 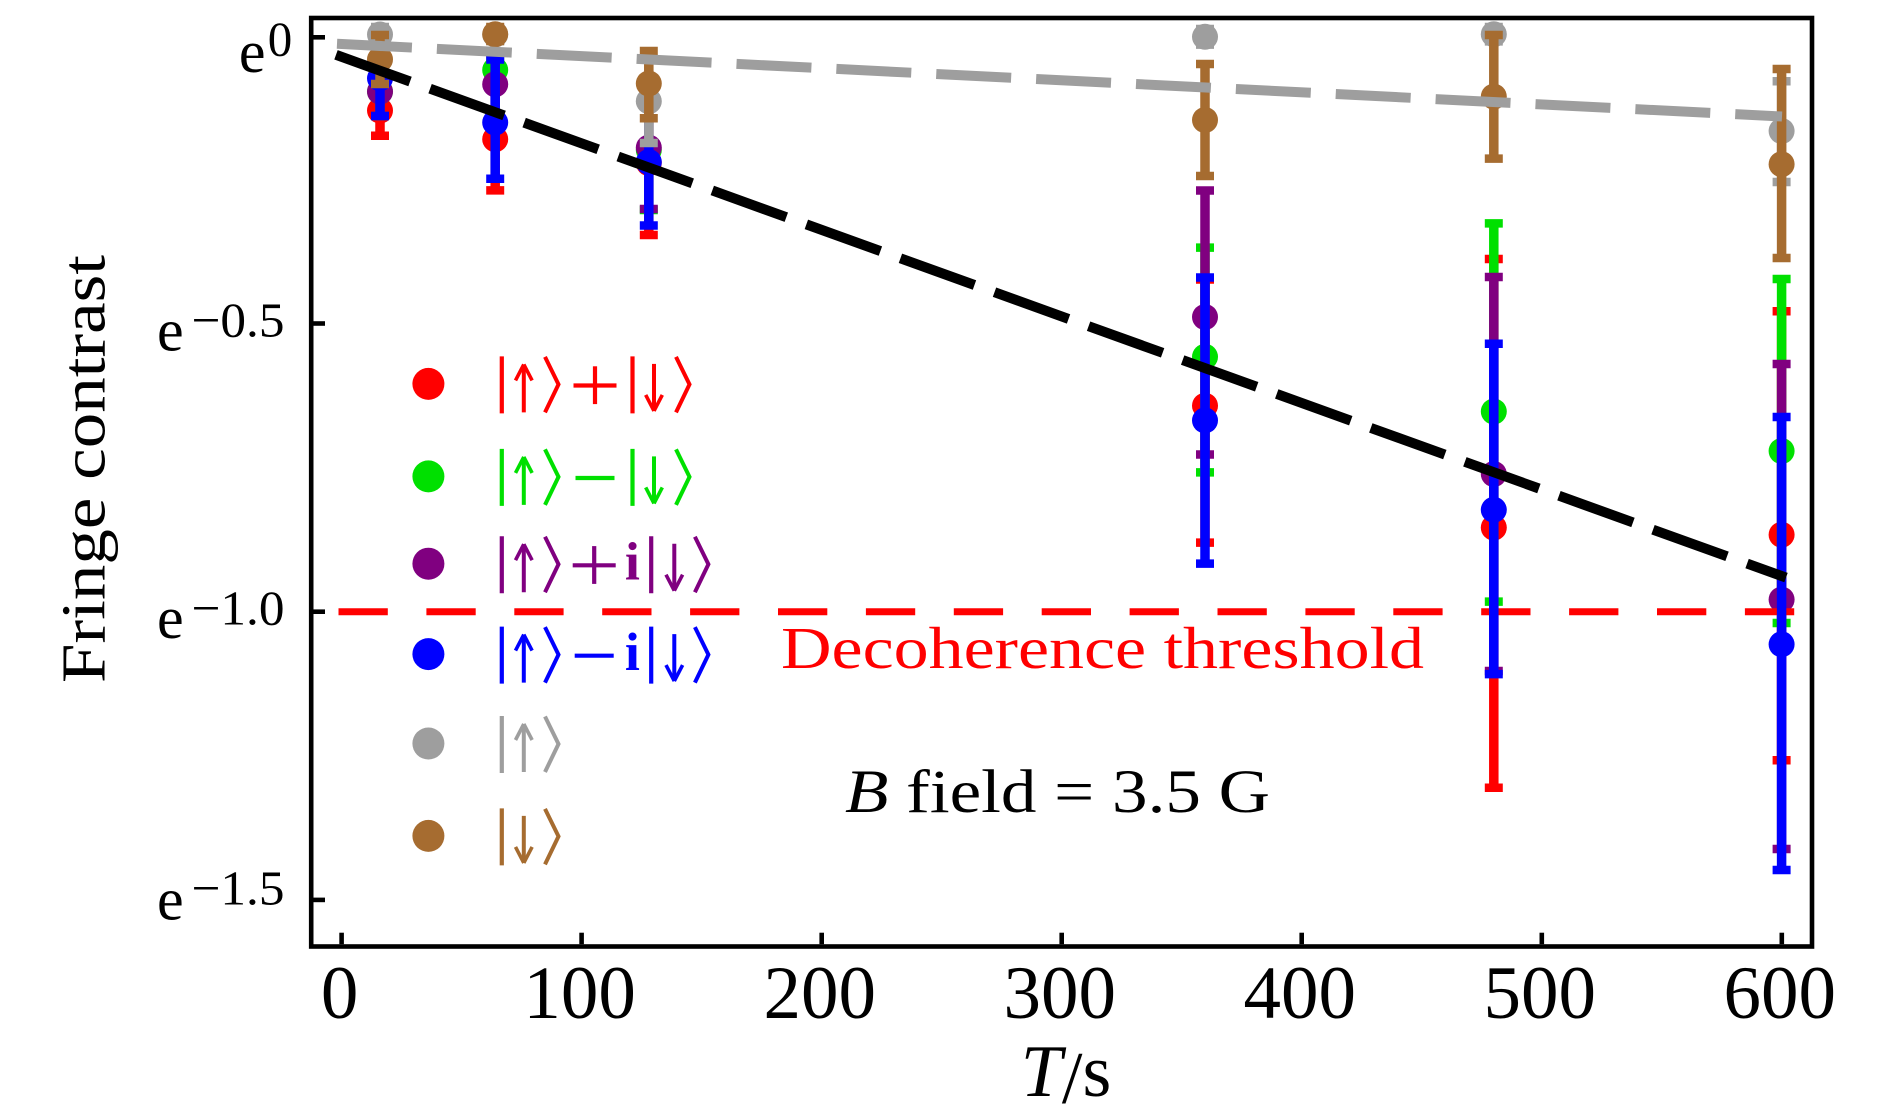 What do you see at coordinates (238, 888) in the screenshot?
I see `svg-text: −1.5` at bounding box center [238, 888].